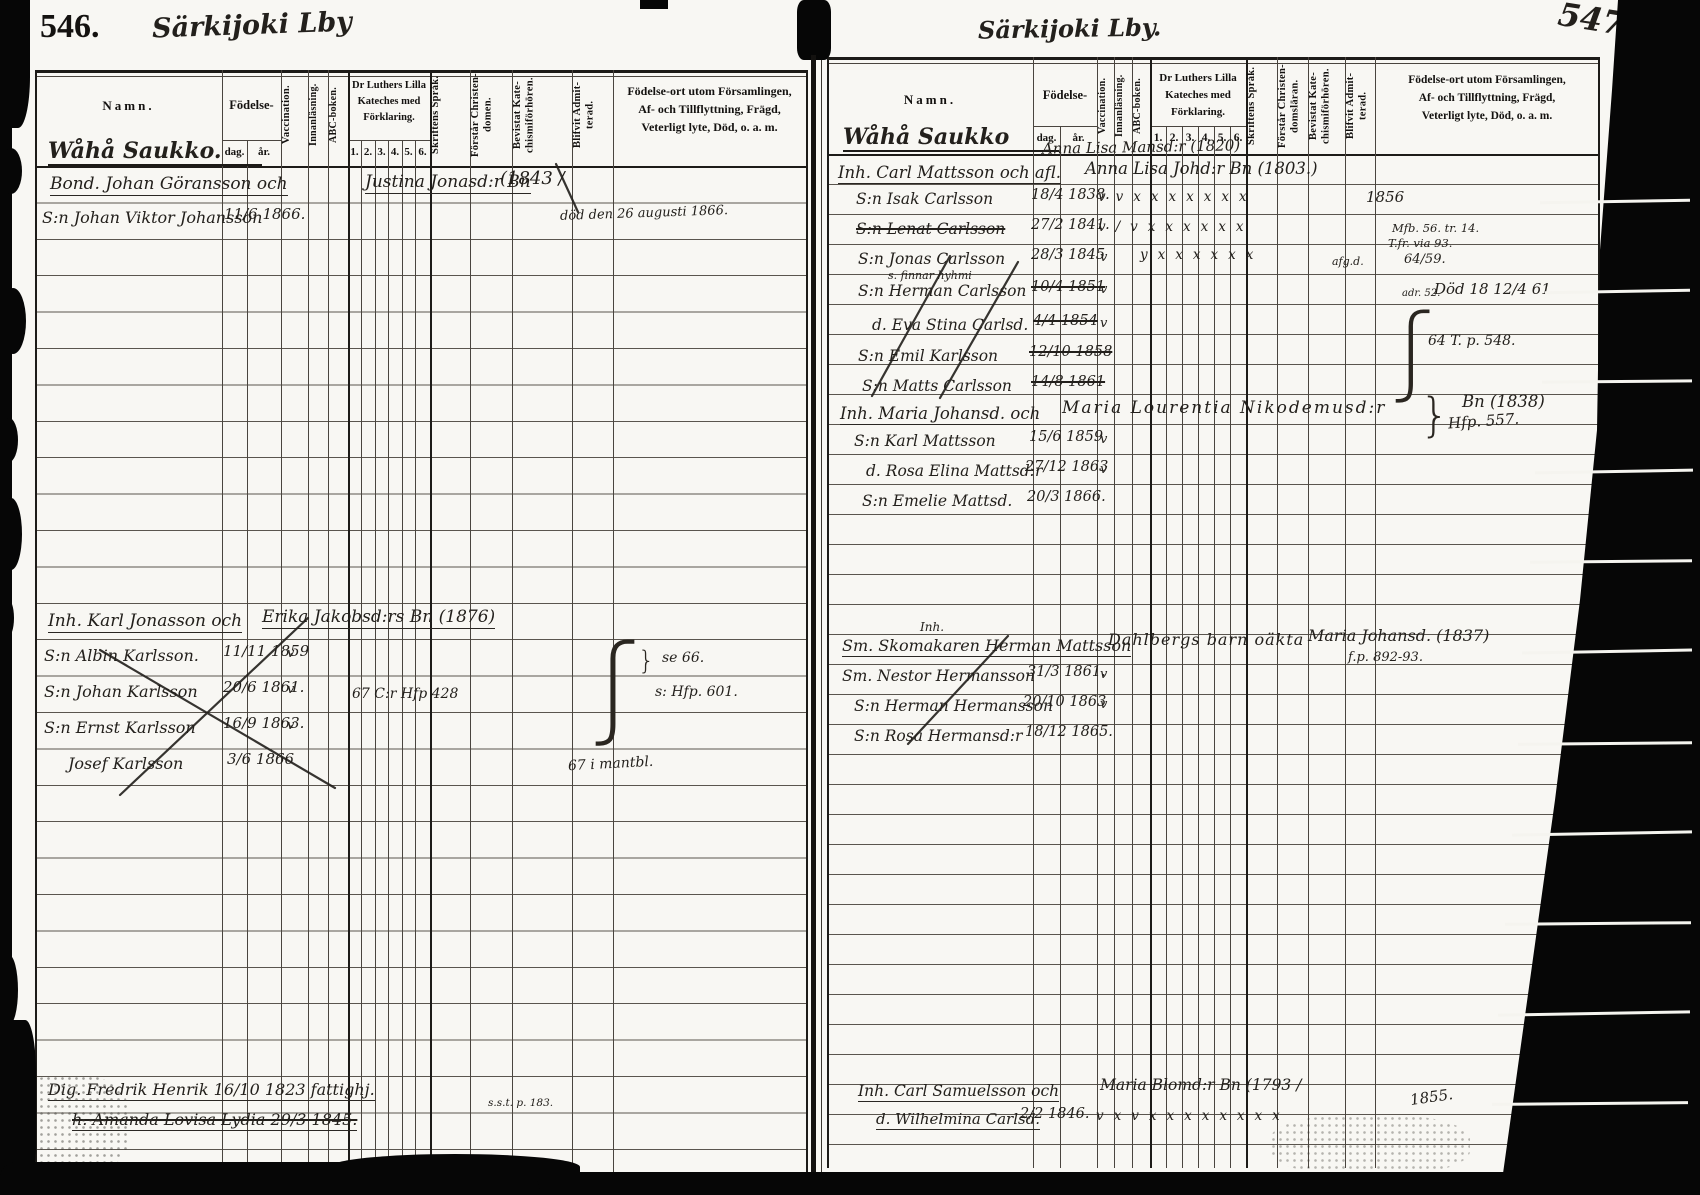 This screenshot has width=1700, height=1195. What do you see at coordinates (169, 185) in the screenshot?
I see `entry-head-name: Bond. Johan Göransson och` at bounding box center [169, 185].